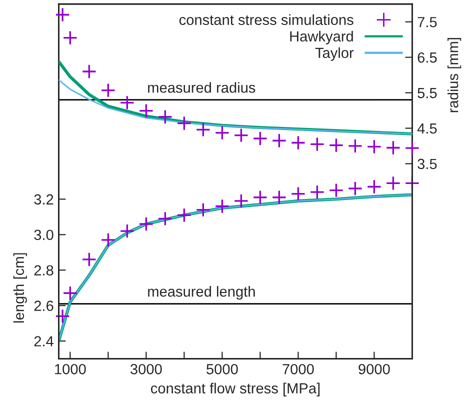  Describe the element at coordinates (334, 54) in the screenshot. I see `legend-label: Taylor` at that location.